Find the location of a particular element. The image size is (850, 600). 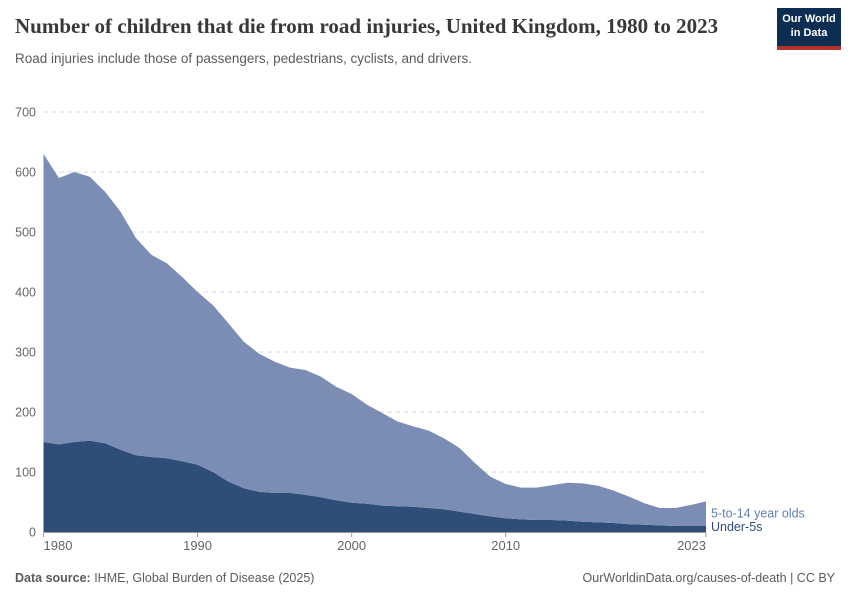

legend-label-5-to-14-year-olds: 5-to-14 year olds is located at coordinates (758, 514).